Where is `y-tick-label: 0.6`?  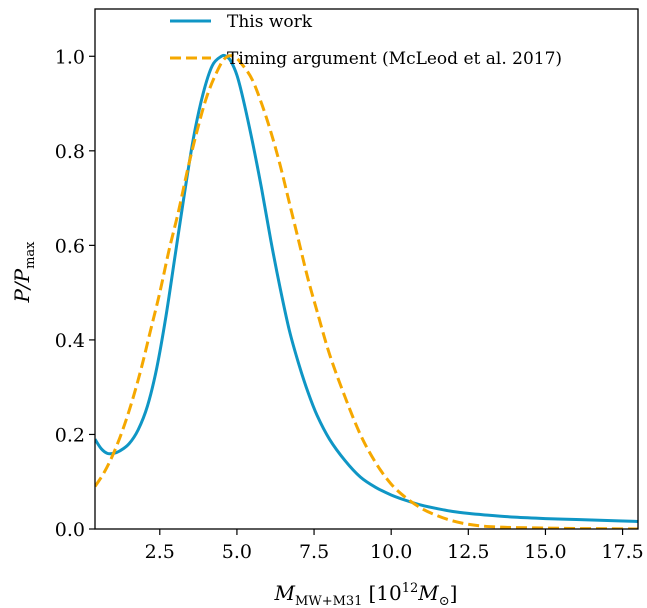 y-tick-label: 0.6 is located at coordinates (70, 246).